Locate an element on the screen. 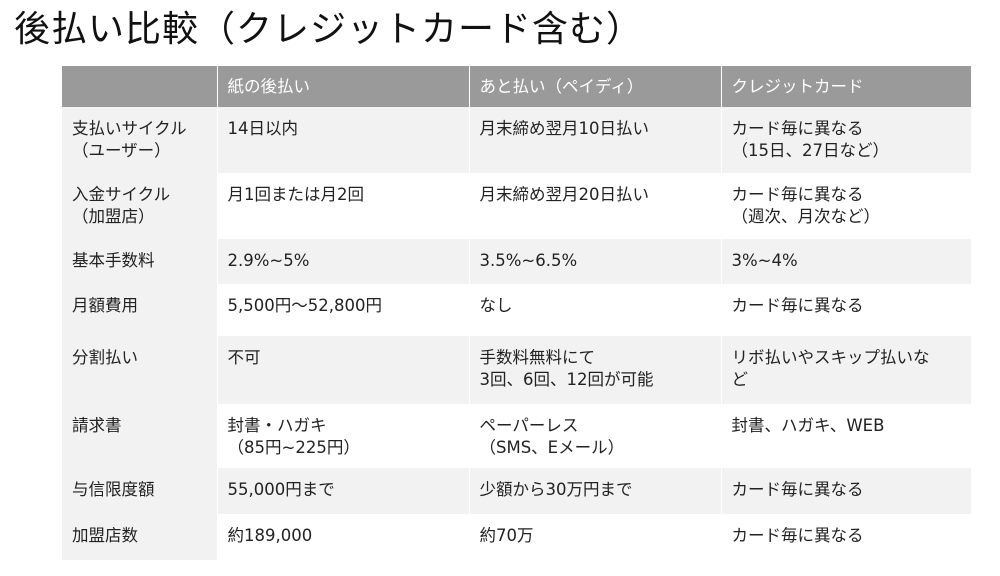 This screenshot has width=1000, height=576. table-row: 加盟店数 約189,000 約70万 カード毎に異なる is located at coordinates (516, 537).